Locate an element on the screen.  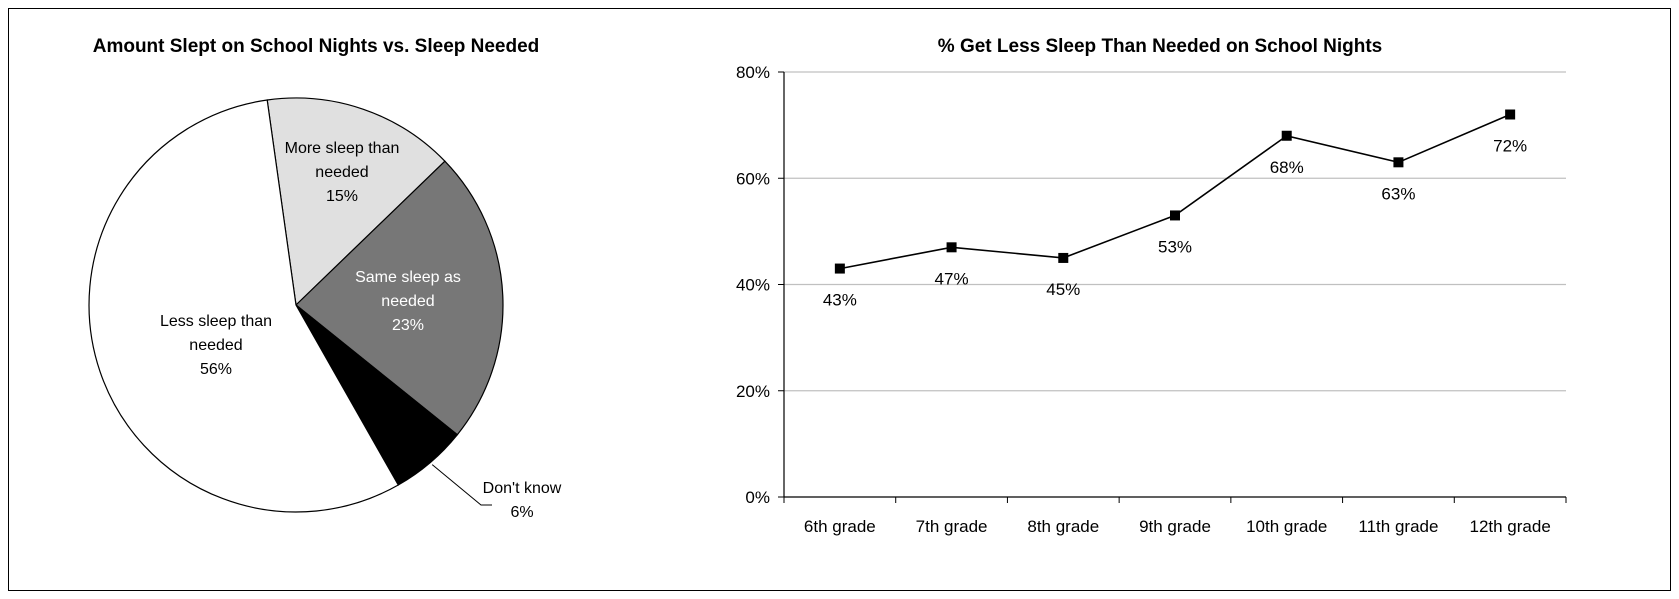
y-tick-label: 80% is located at coordinates (753, 72).